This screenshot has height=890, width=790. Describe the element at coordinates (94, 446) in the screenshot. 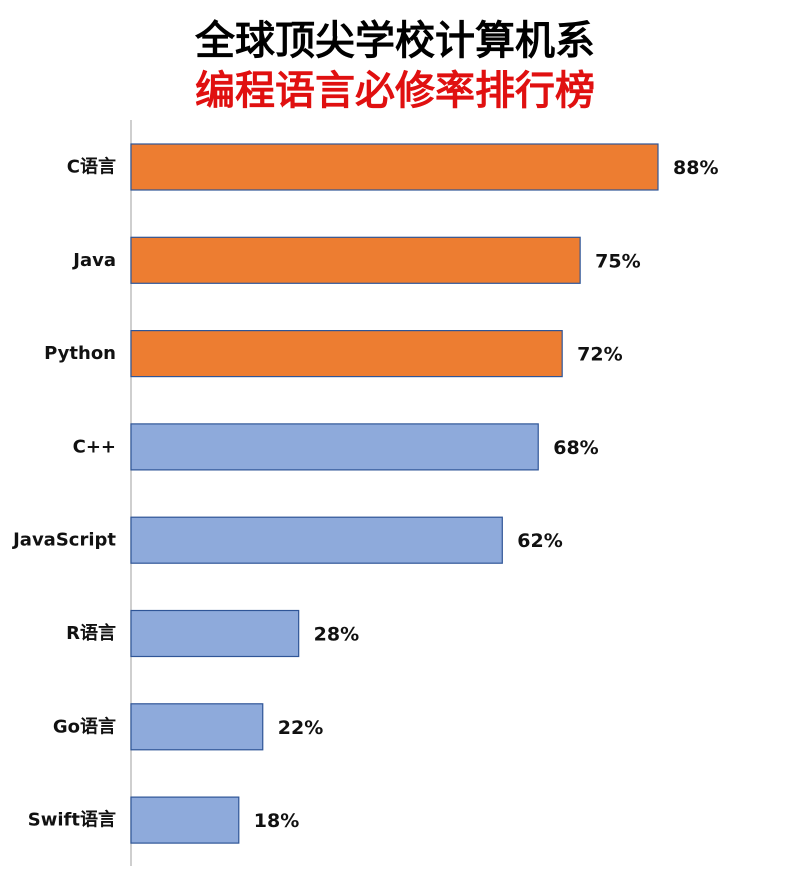

I see `category-label-3: C++` at that location.